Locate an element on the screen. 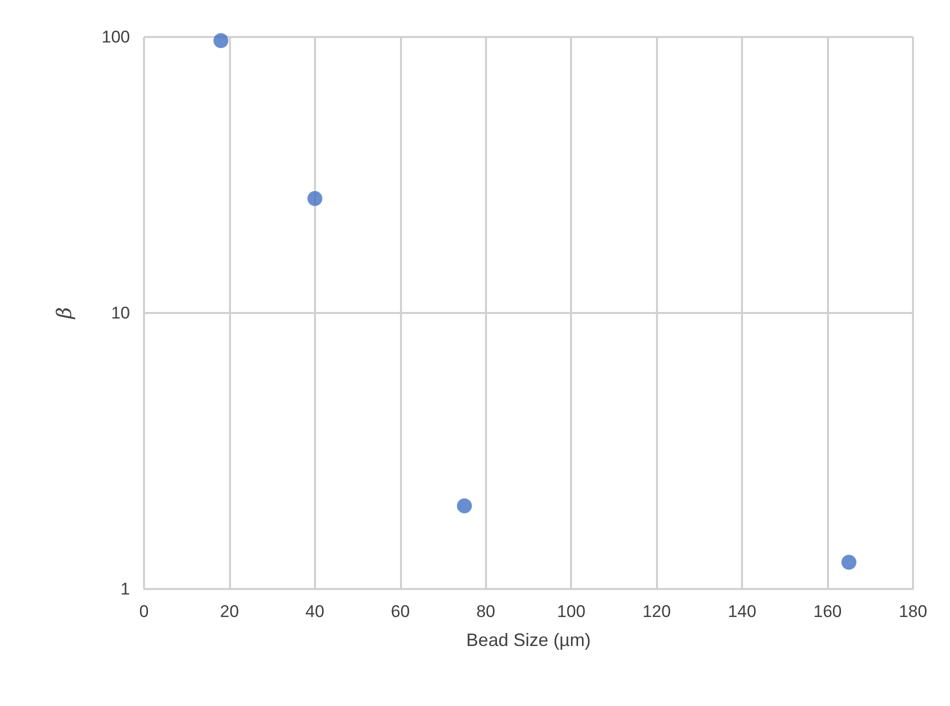  x-tick-label: 40 is located at coordinates (314, 611).